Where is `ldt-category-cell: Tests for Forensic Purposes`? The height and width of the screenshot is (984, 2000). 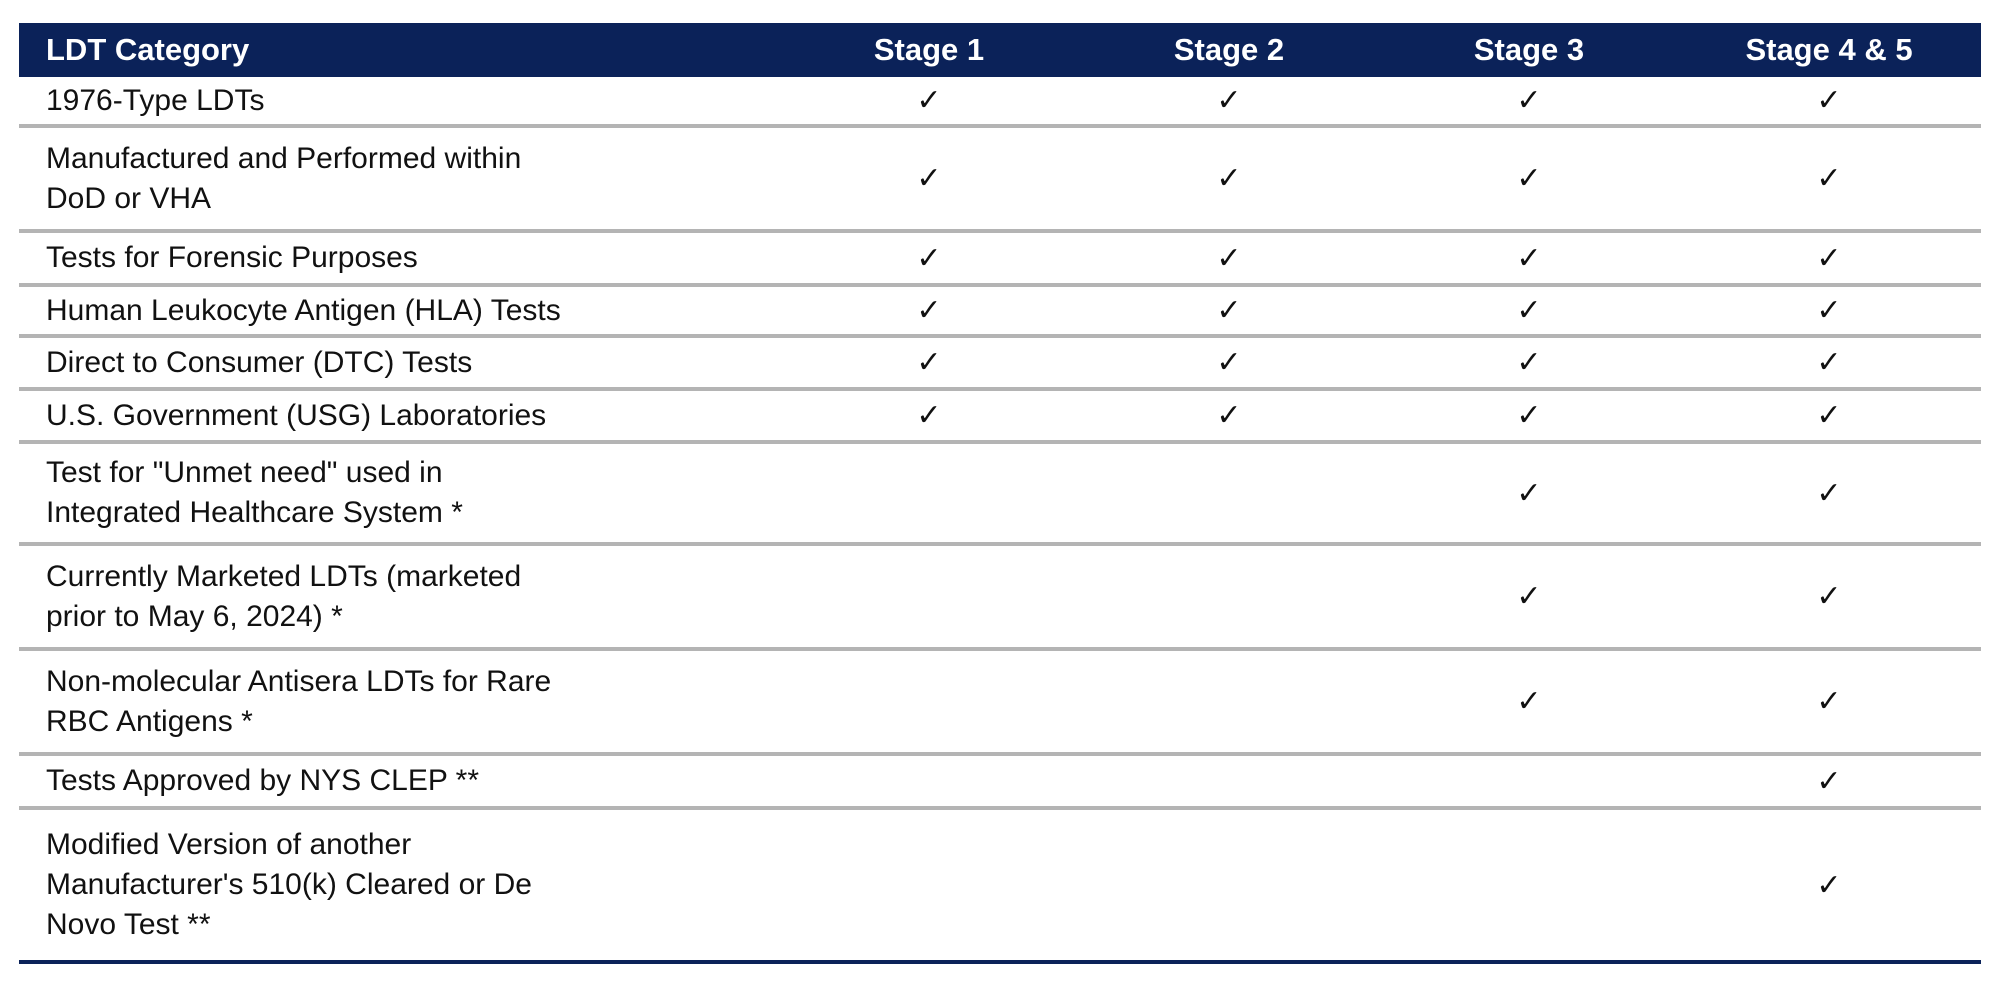
ldt-category-cell: Tests for Forensic Purposes is located at coordinates (232, 257).